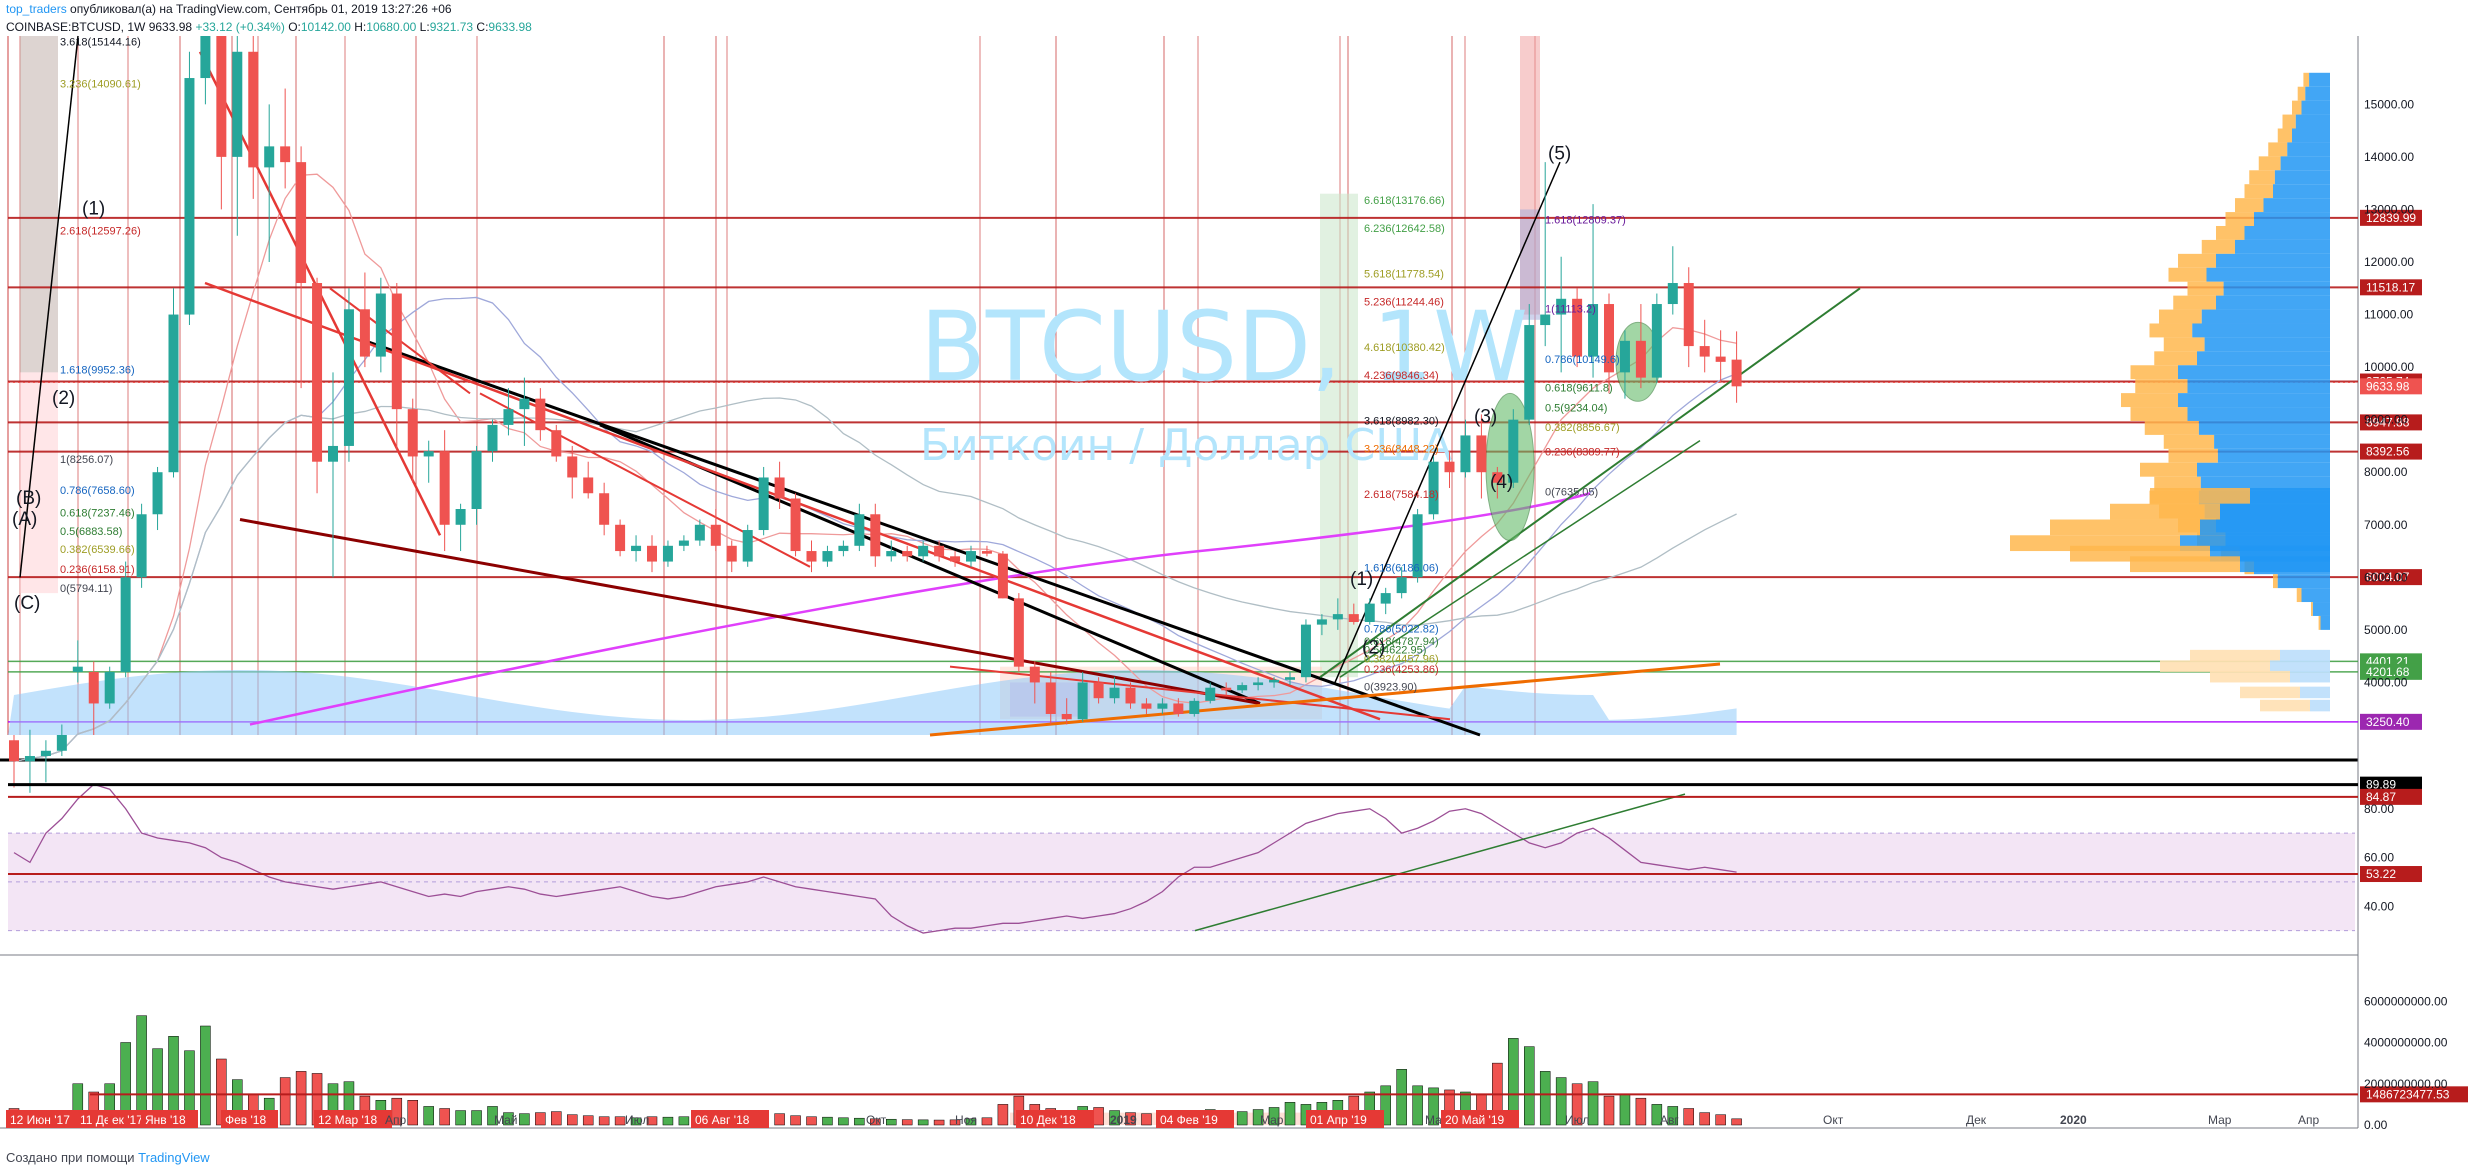 The width and height of the screenshot is (2468, 1174). What do you see at coordinates (637, 1120) in the screenshot?
I see `time-axis-label: Июл` at bounding box center [637, 1120].